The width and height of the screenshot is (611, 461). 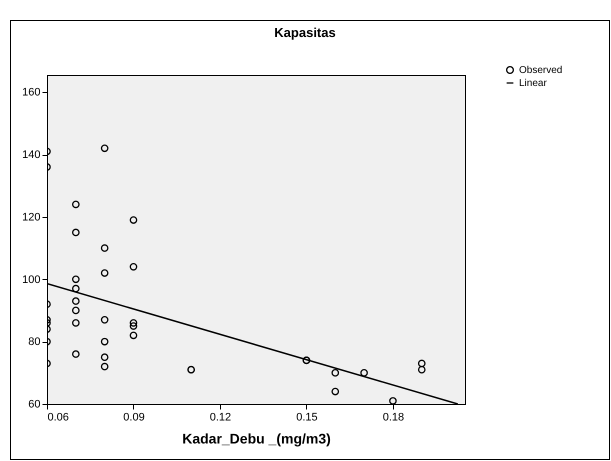 What do you see at coordinates (31, 280) in the screenshot?
I see `y-tick-label: 100` at bounding box center [31, 280].